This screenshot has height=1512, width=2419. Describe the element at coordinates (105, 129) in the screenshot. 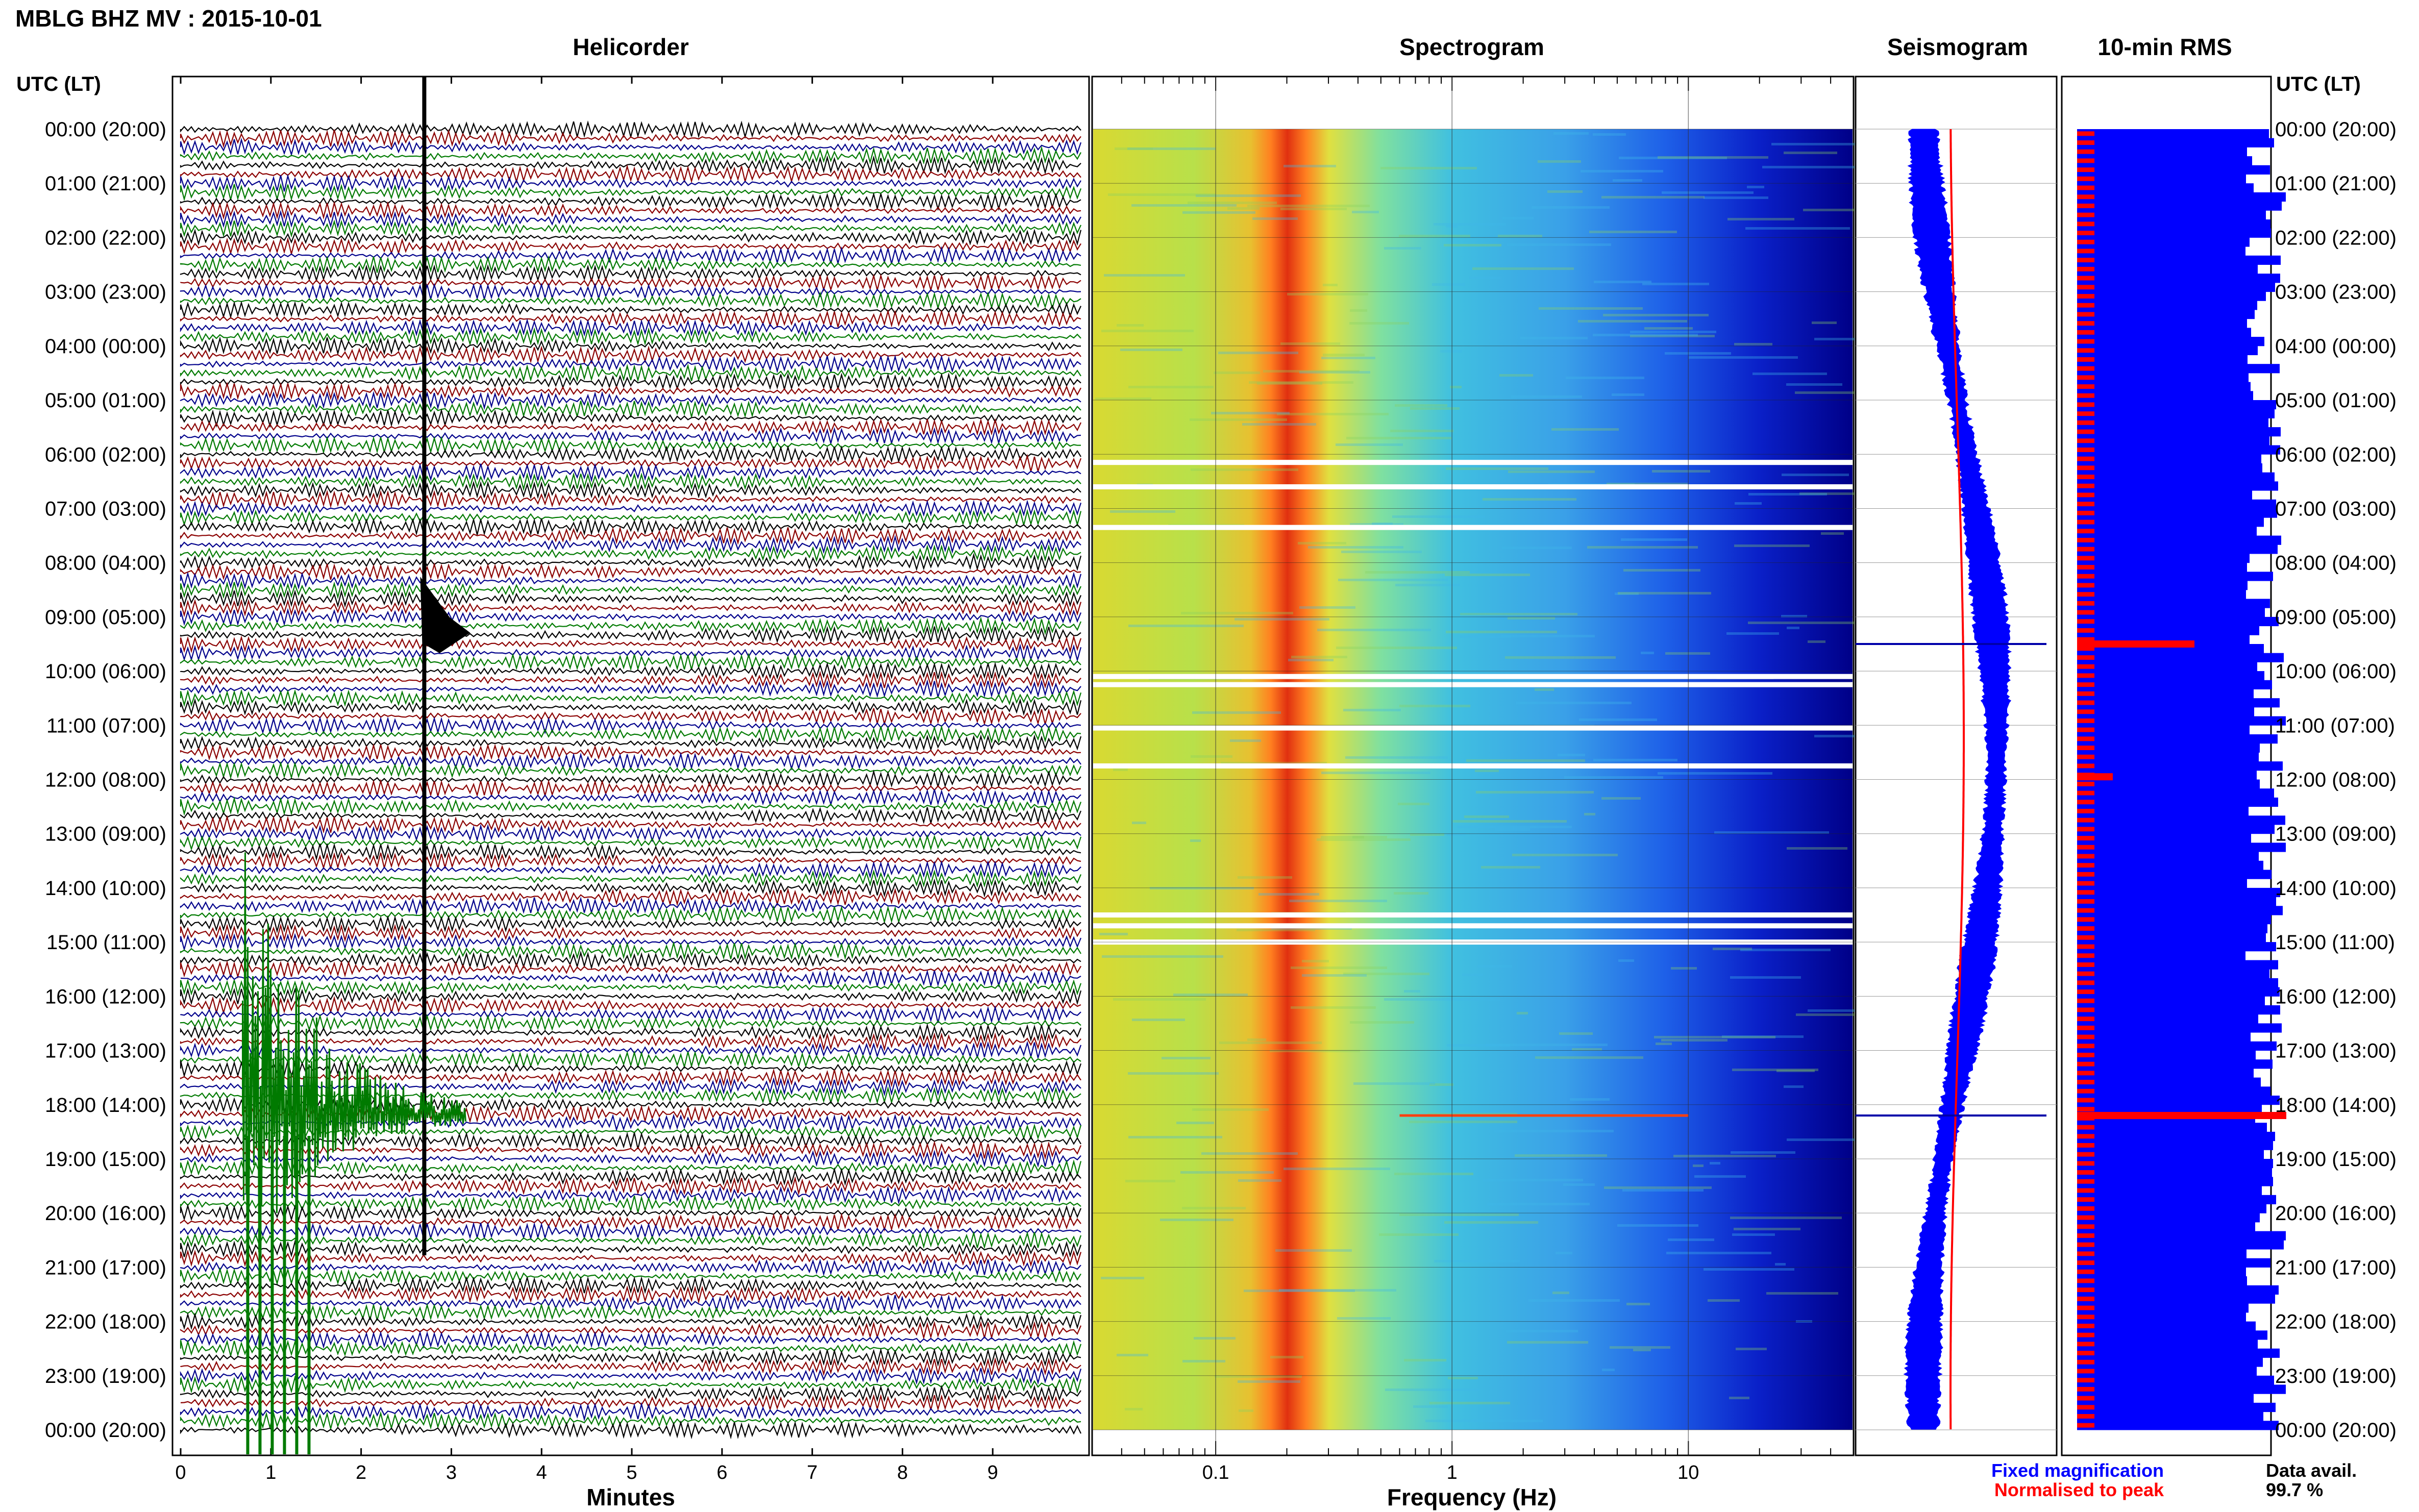

I see `time-label-left: 00:00 (20:00)` at that location.